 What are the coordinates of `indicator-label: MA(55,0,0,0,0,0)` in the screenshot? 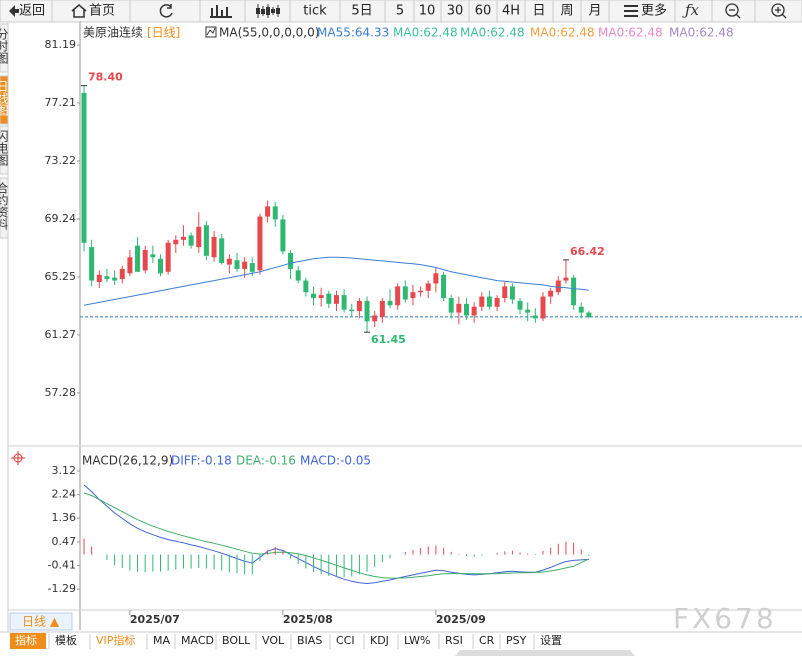 It's located at (269, 33).